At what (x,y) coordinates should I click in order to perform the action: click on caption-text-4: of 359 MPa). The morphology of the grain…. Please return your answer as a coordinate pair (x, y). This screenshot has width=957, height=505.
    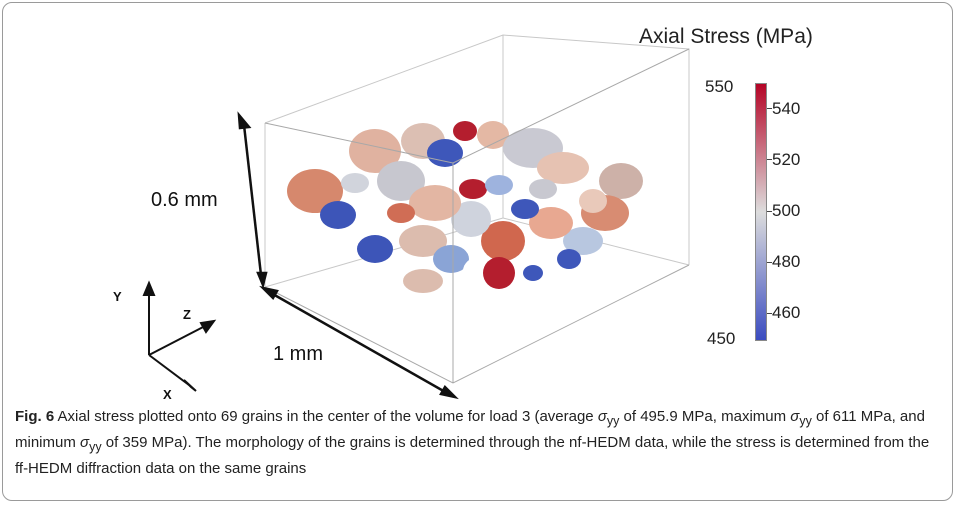
    Looking at the image, I should click on (472, 455).